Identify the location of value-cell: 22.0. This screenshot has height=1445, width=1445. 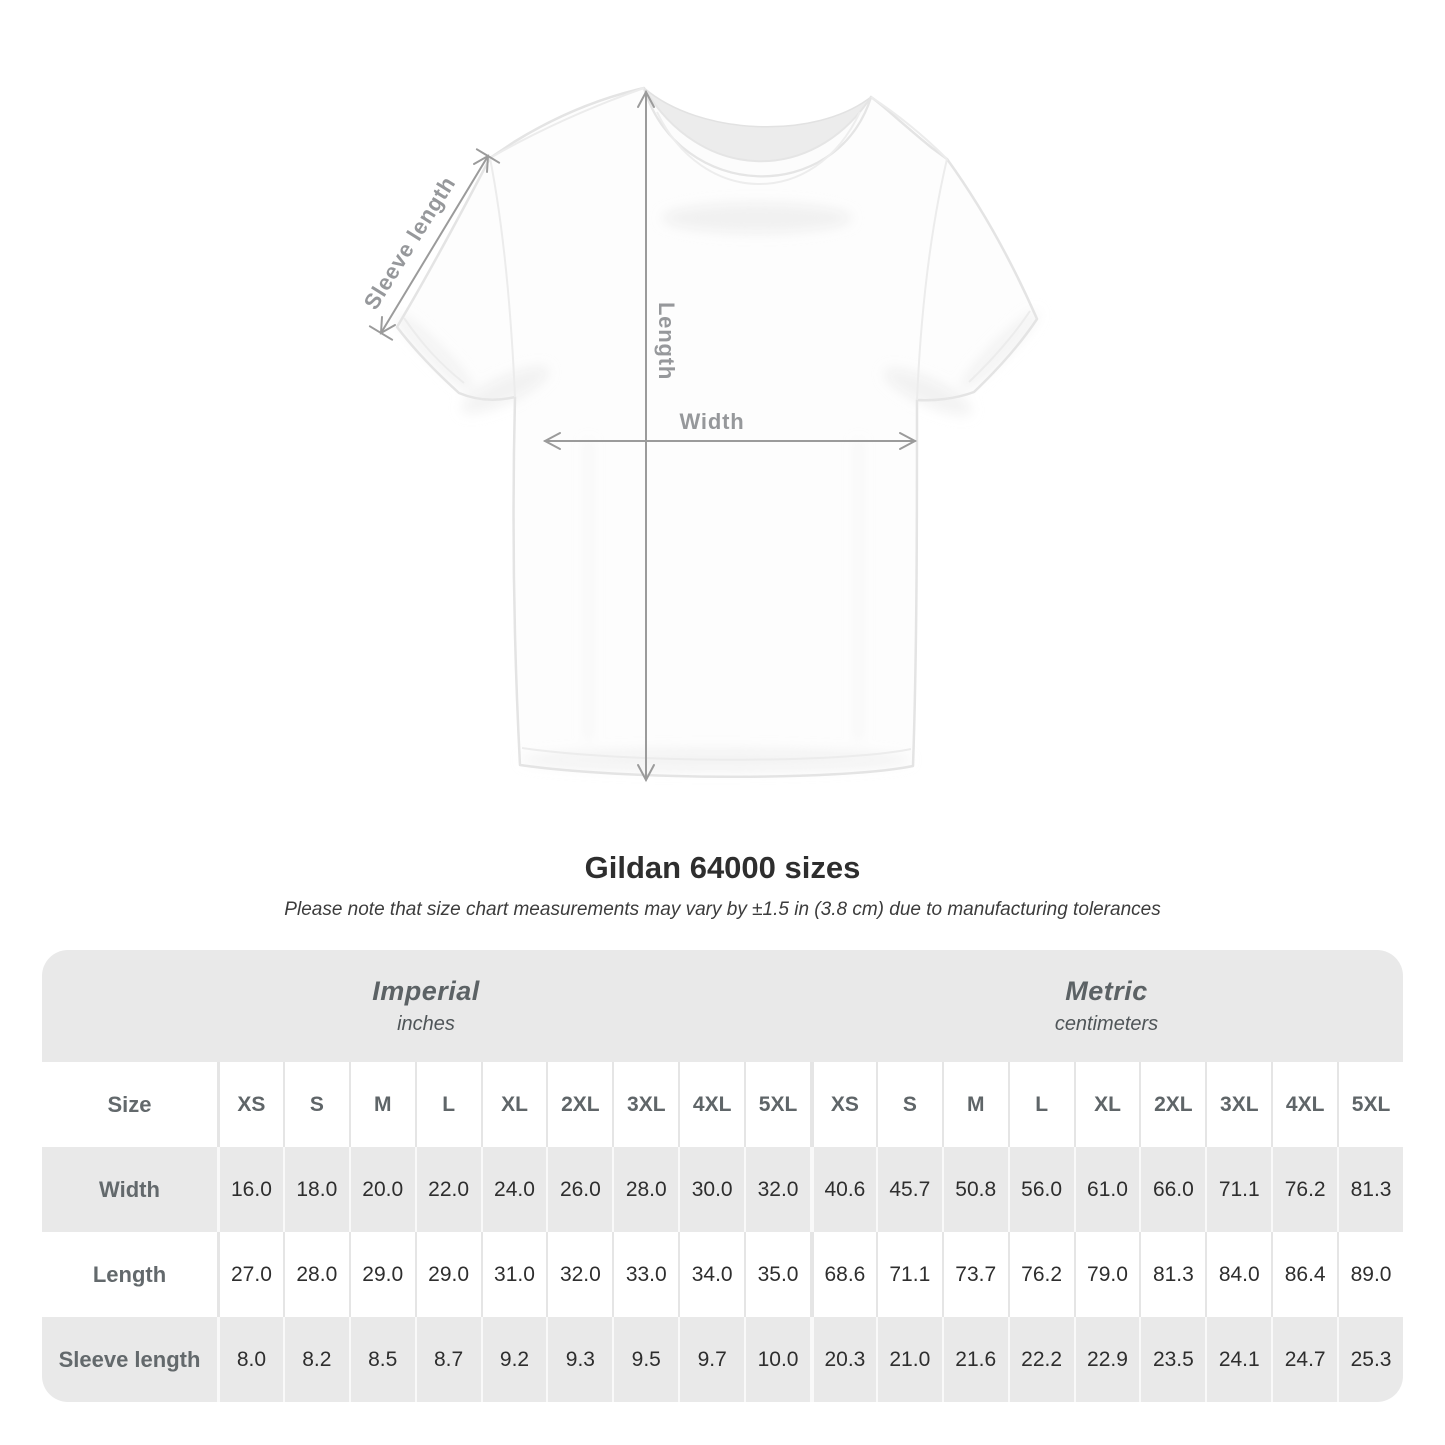
(447, 1189).